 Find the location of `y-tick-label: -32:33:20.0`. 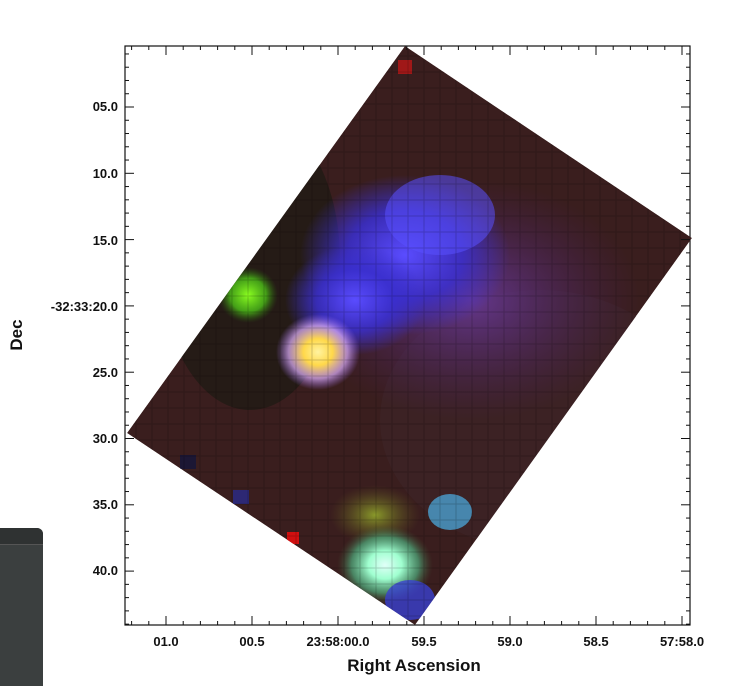

y-tick-label: -32:33:20.0 is located at coordinates (84, 306).